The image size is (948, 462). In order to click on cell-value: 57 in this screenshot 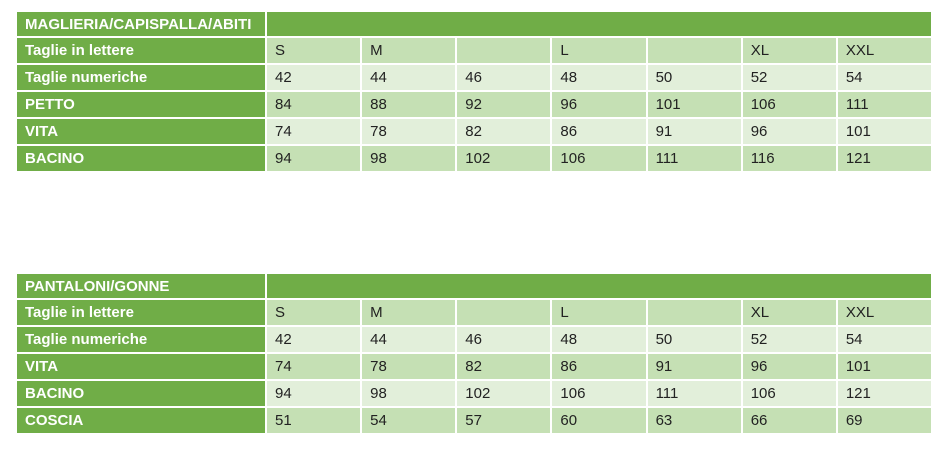, I will do `click(504, 420)`.